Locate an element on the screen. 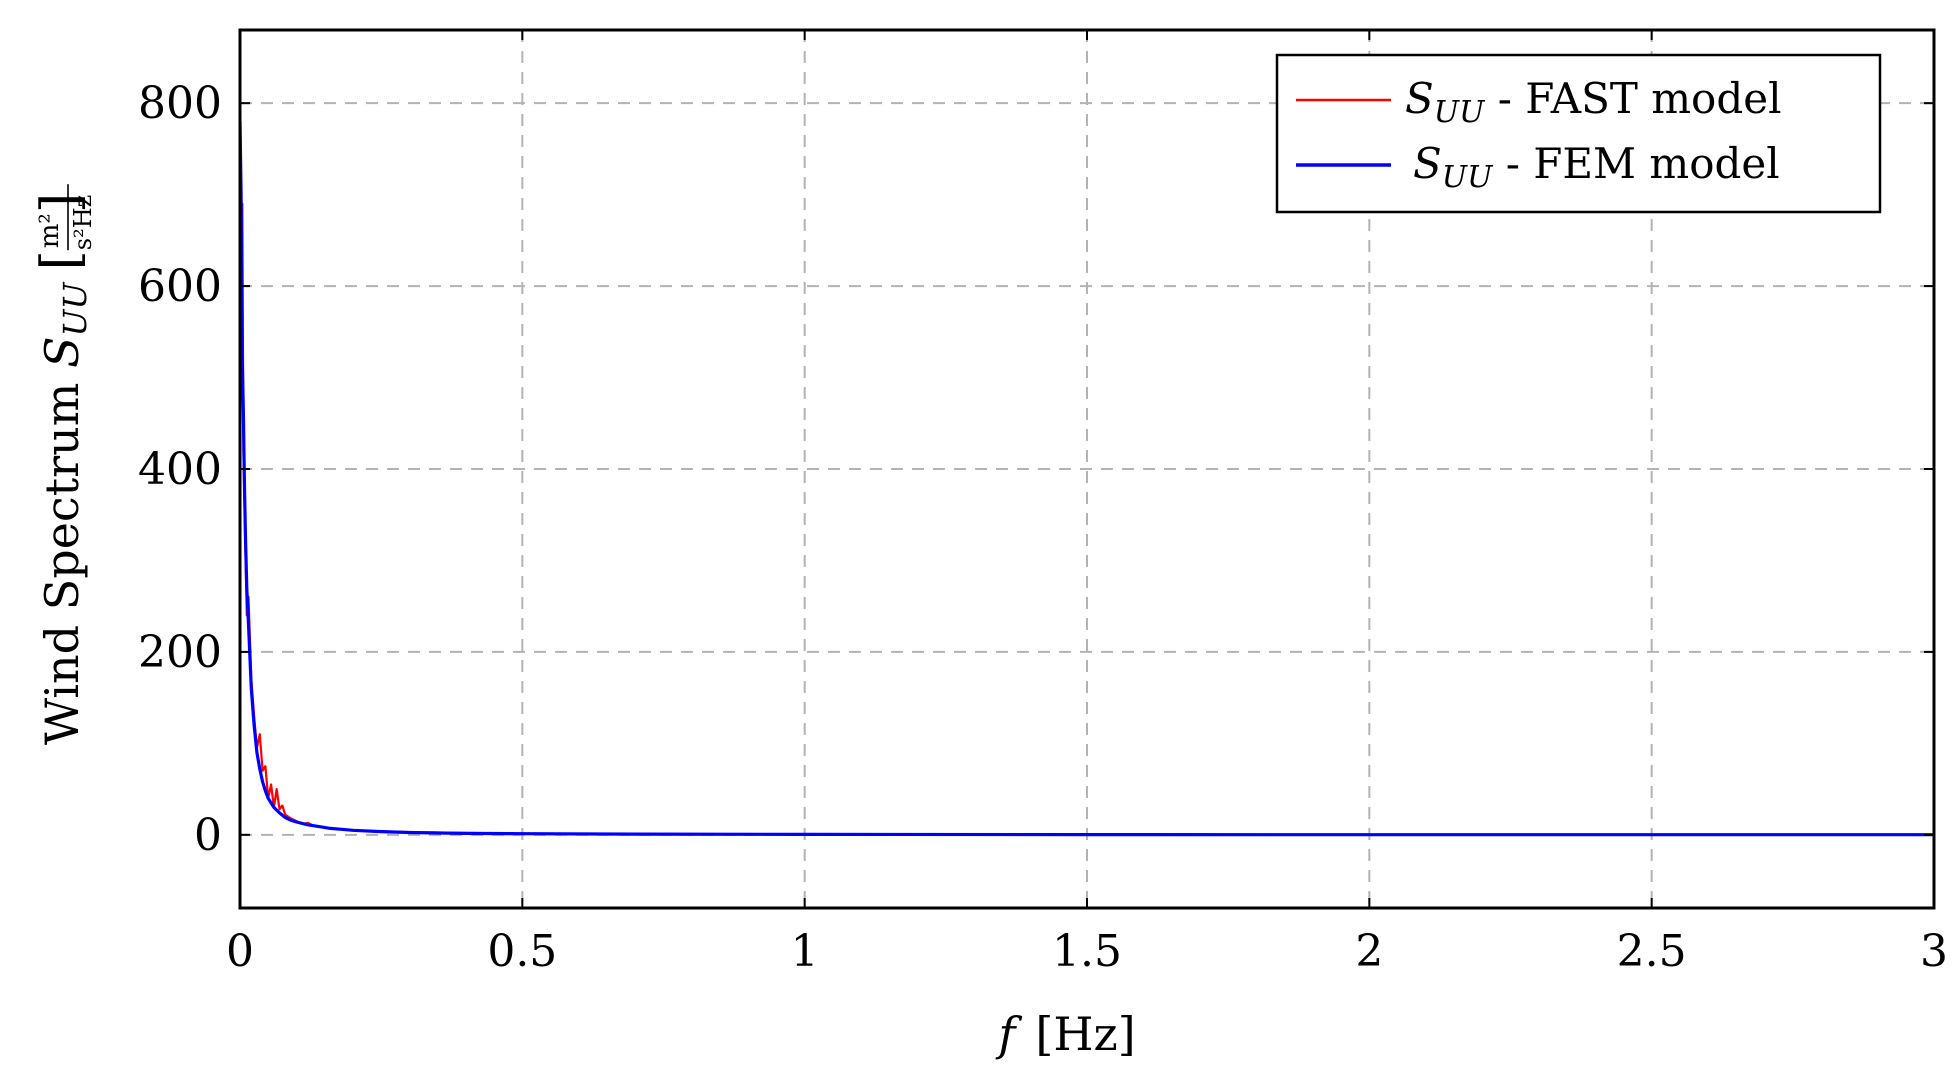 The height and width of the screenshot is (1077, 1957). legend: SUU - FAST model SUU - FEM model is located at coordinates (1578, 133).